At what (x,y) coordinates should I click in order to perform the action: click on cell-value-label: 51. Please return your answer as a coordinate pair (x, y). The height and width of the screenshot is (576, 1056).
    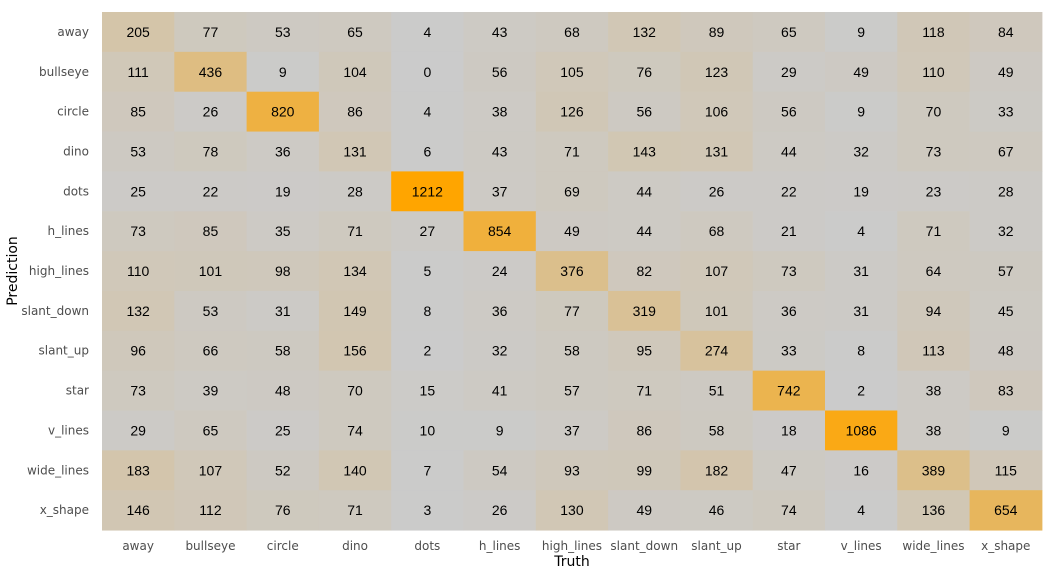
    Looking at the image, I should click on (717, 391).